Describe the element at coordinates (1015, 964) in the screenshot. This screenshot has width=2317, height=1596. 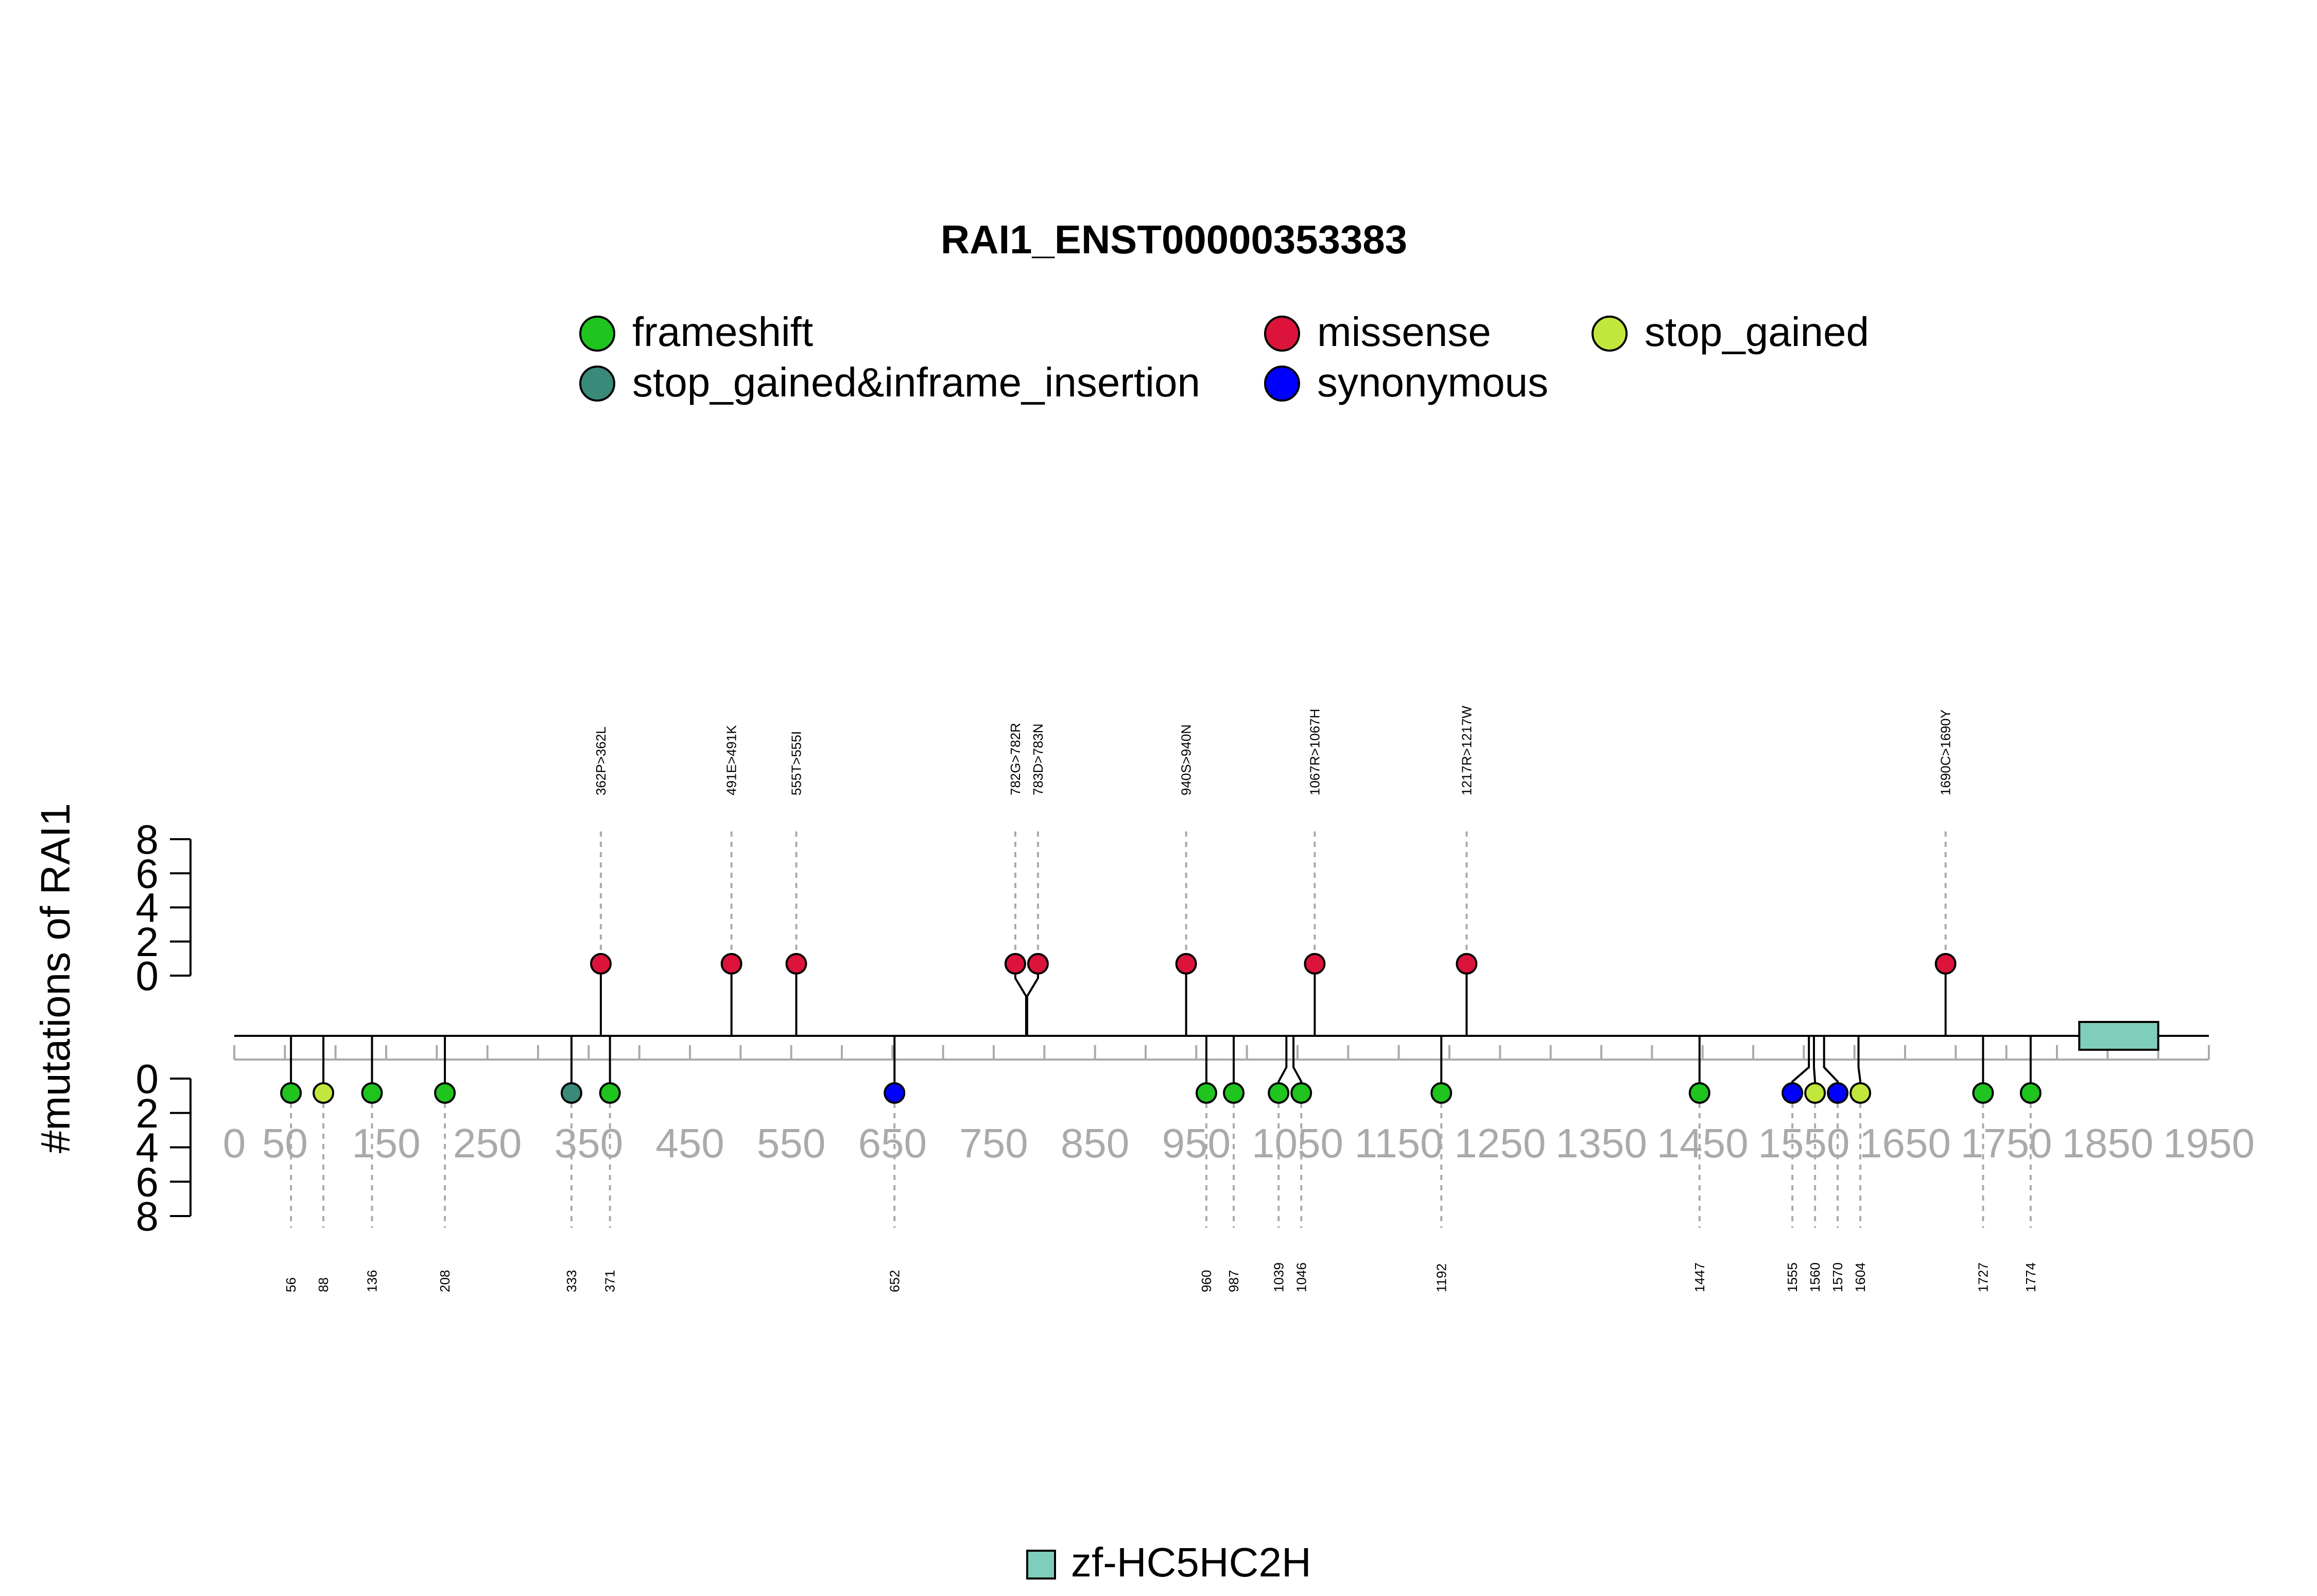
I see `lollipop-upper-782g-782r` at that location.